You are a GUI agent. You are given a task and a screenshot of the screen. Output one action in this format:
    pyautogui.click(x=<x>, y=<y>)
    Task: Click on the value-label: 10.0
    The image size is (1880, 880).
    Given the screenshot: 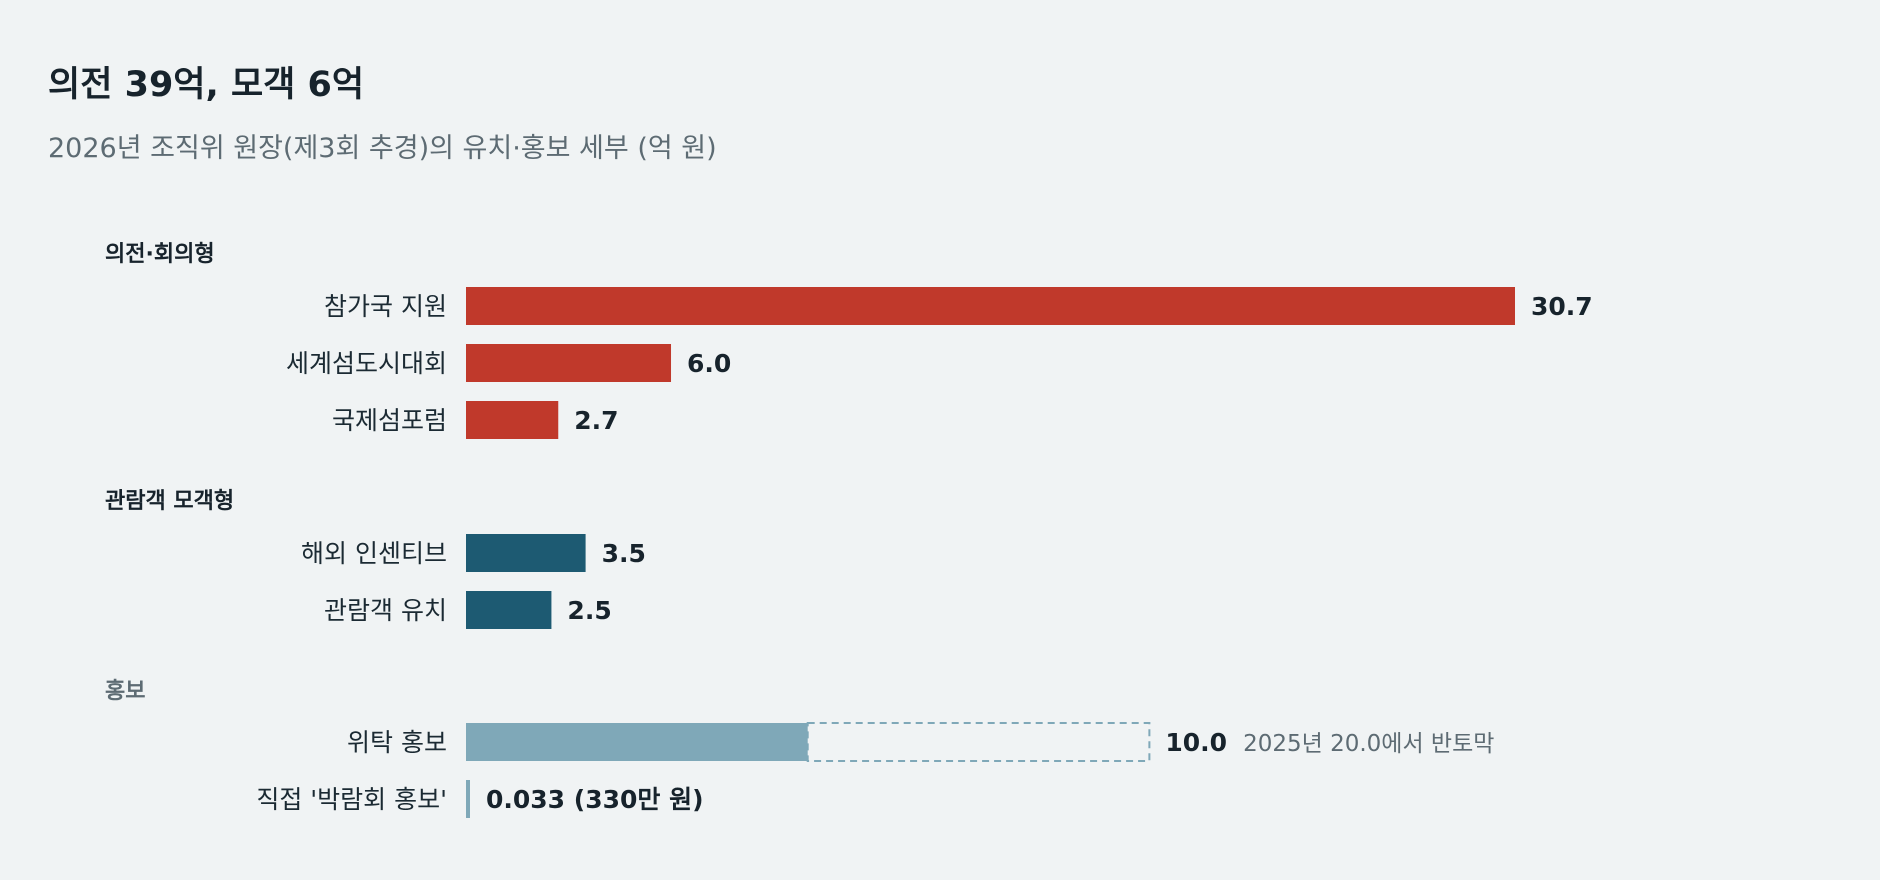 What is the action you would take?
    pyautogui.click(x=1196, y=742)
    